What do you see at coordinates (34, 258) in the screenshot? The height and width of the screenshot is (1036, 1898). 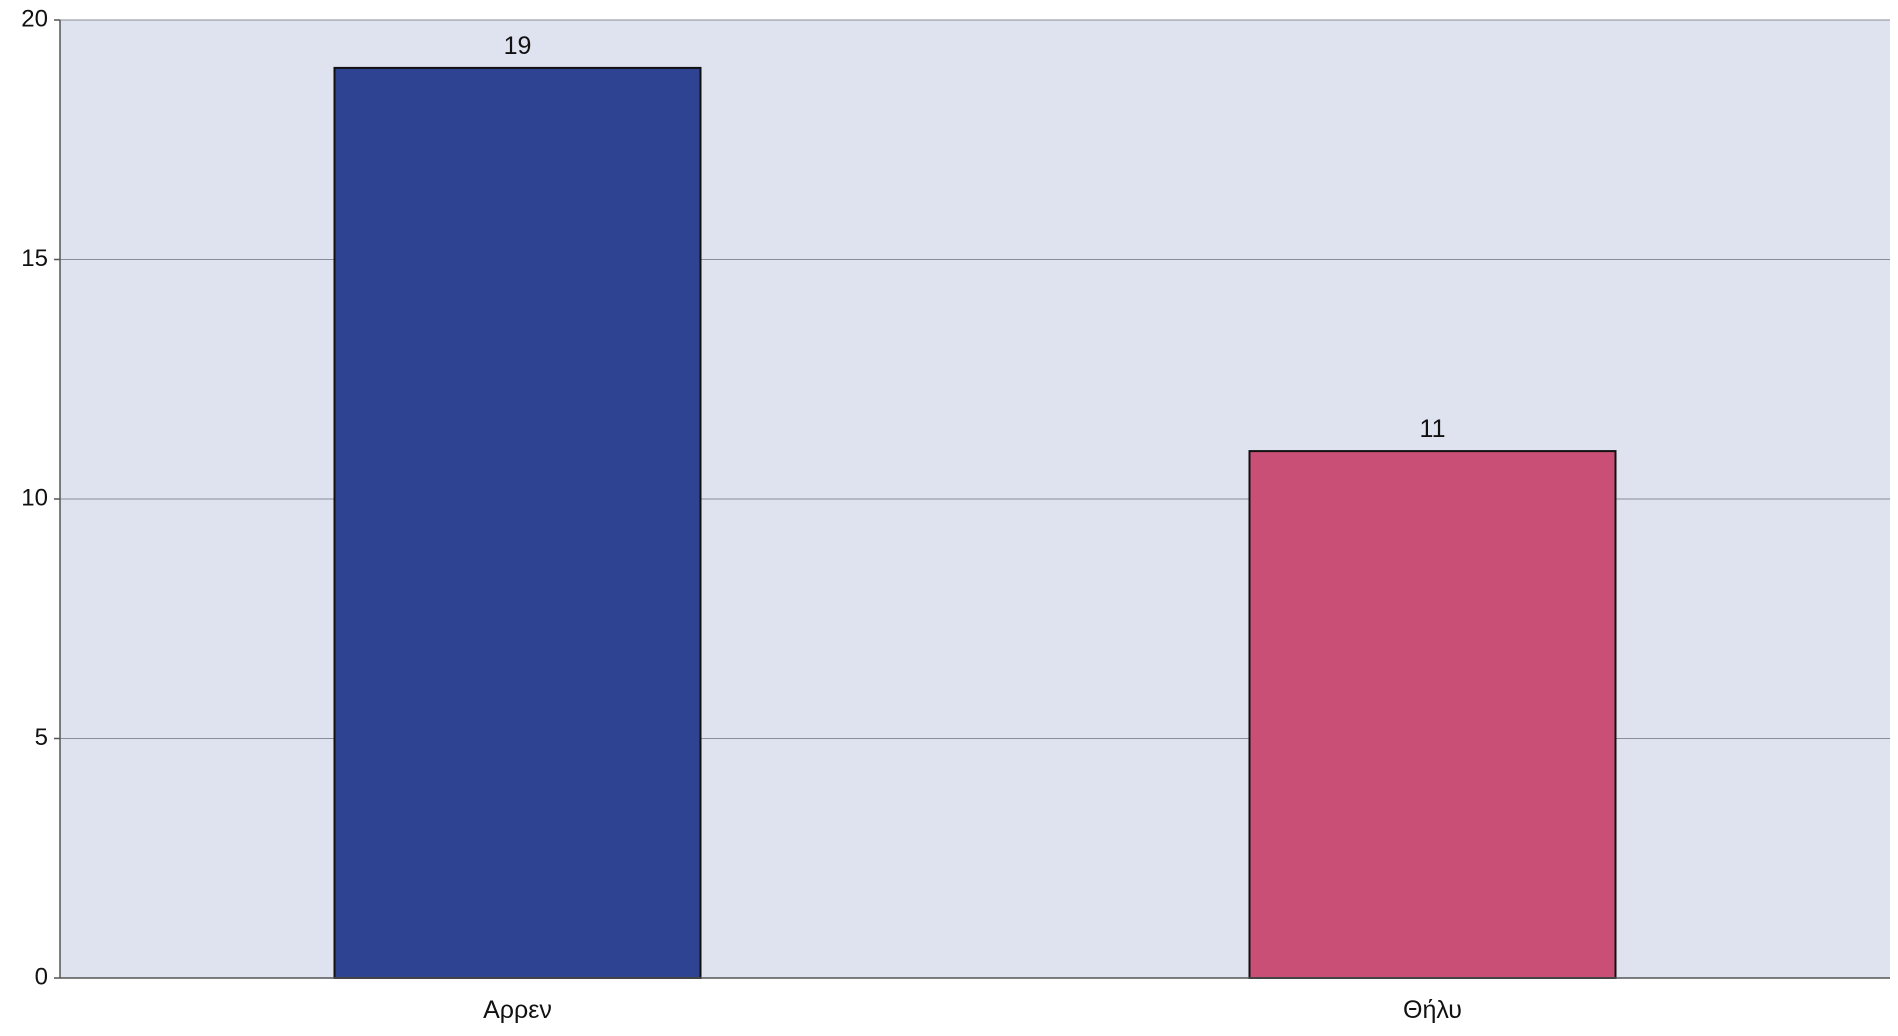 I see `y-tick-label: 15` at bounding box center [34, 258].